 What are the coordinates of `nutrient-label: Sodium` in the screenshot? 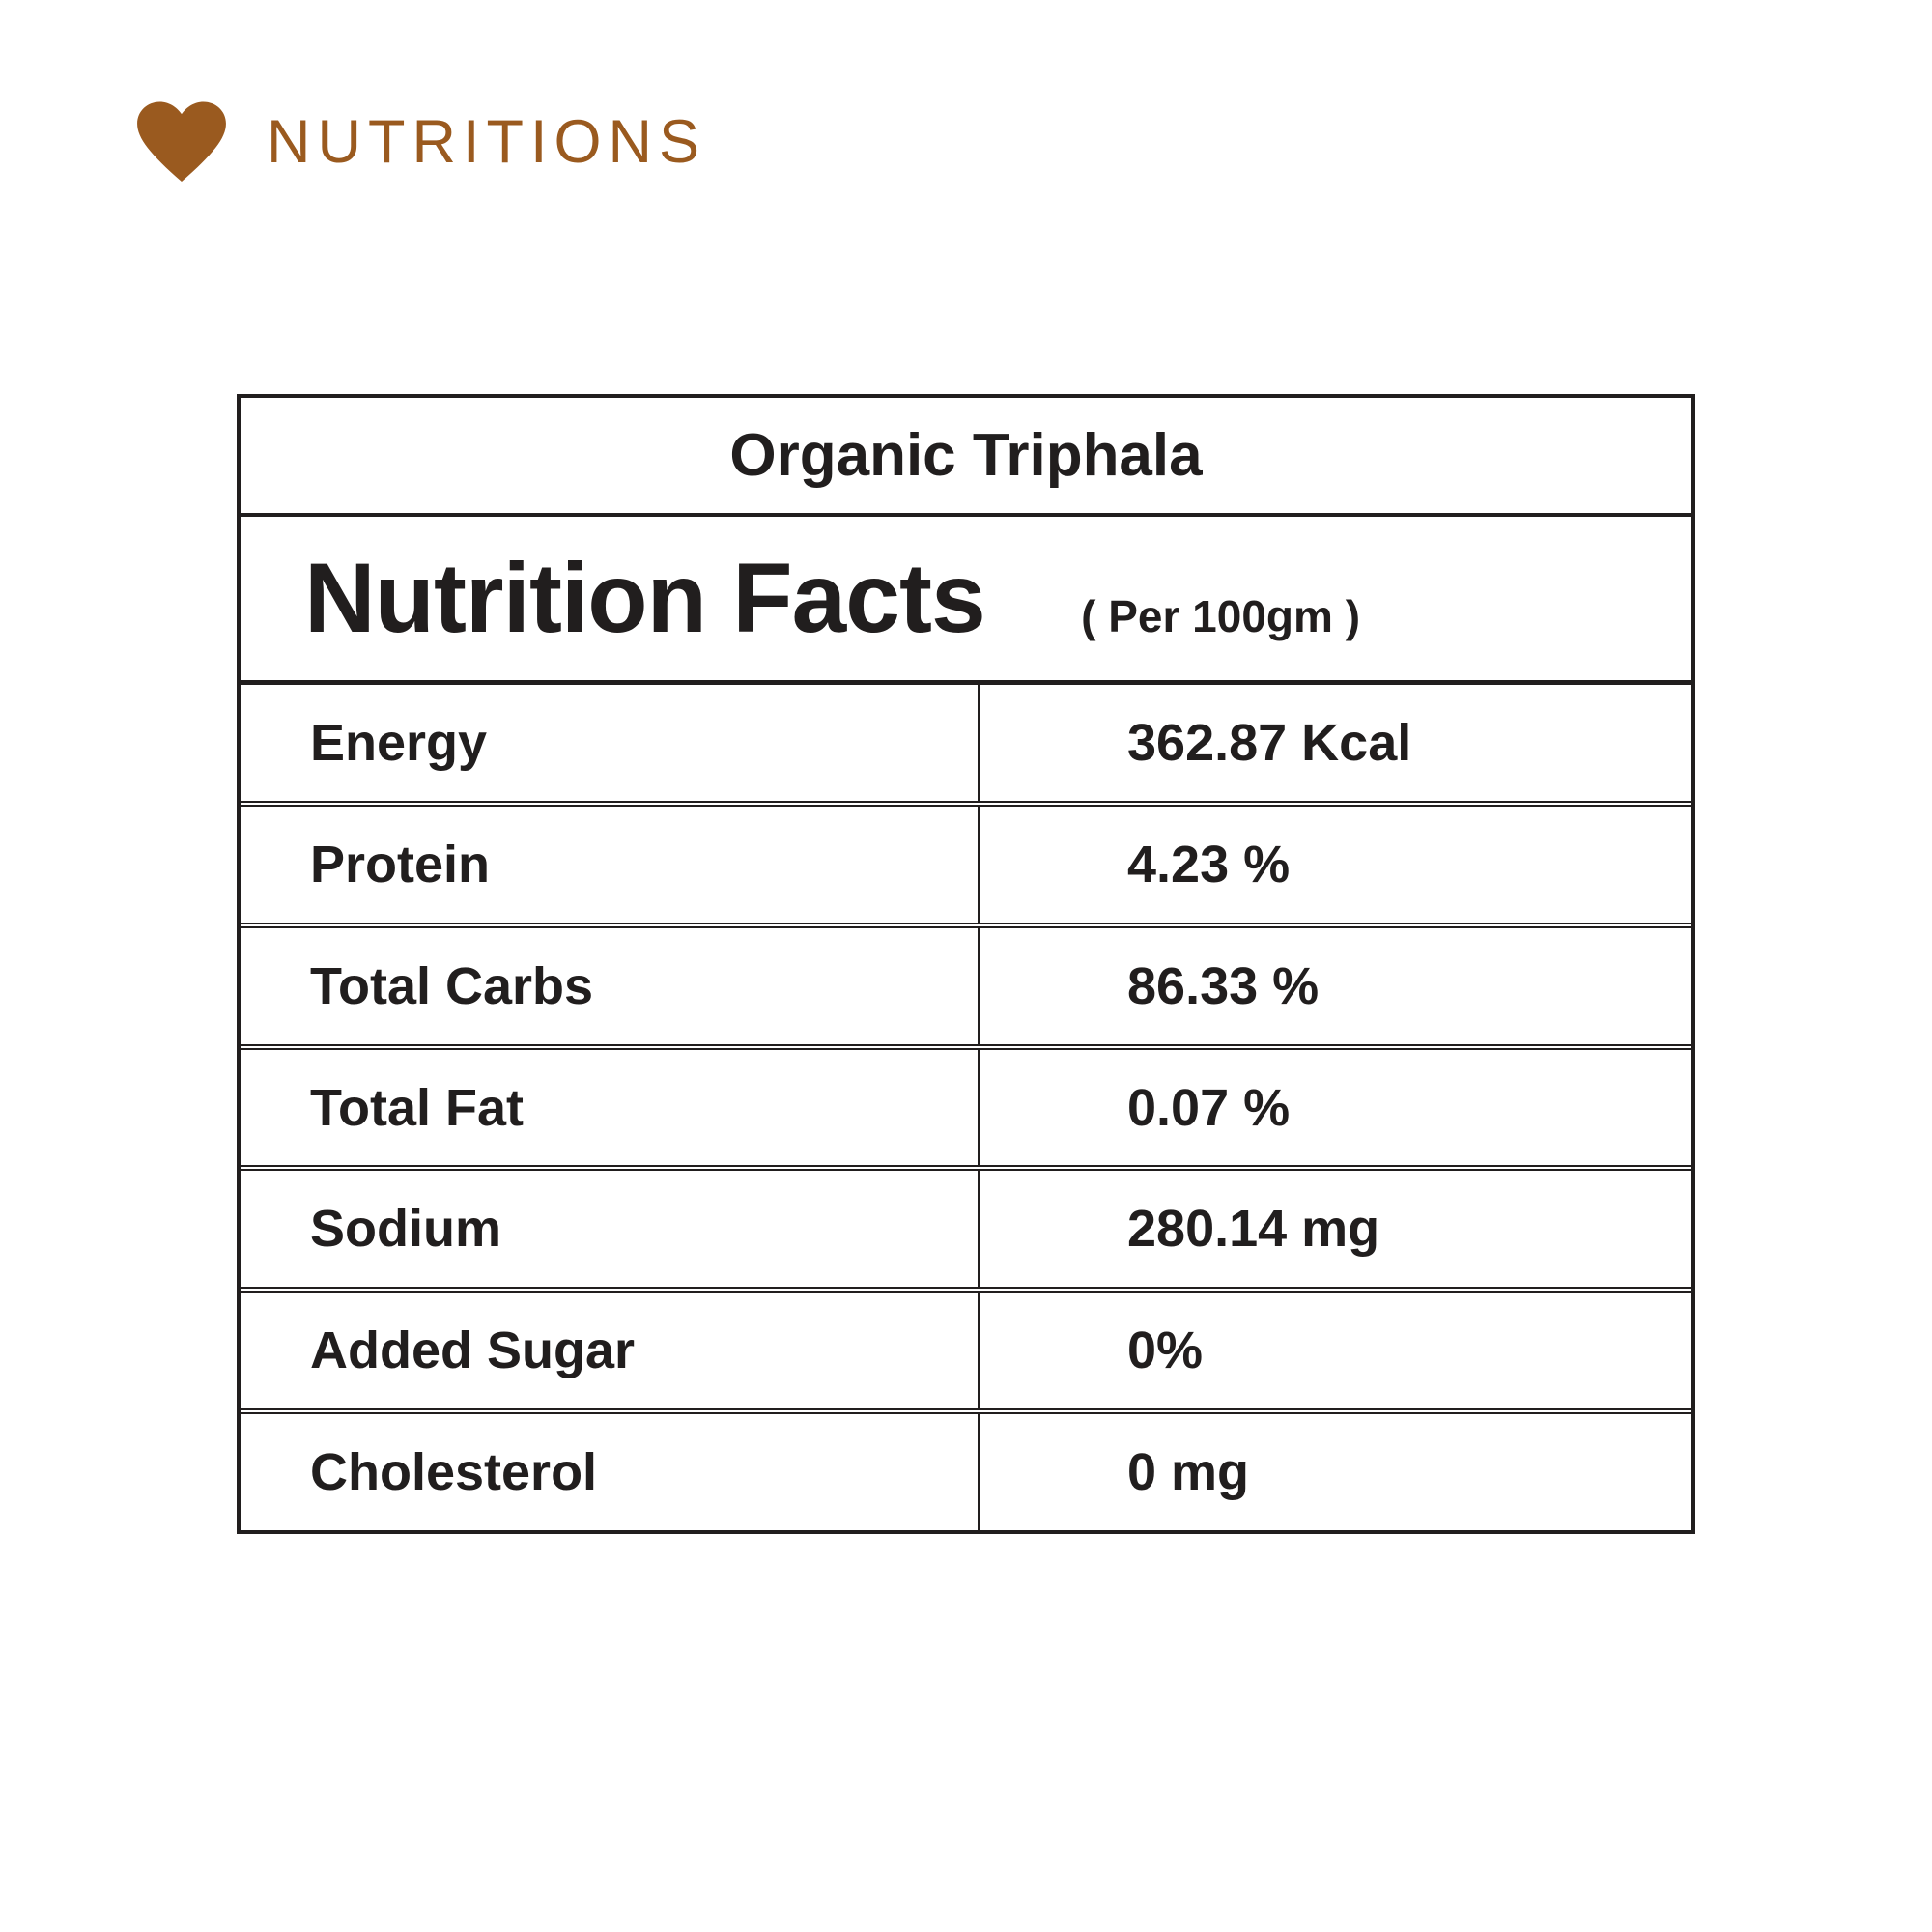 It's located at (610, 1229).